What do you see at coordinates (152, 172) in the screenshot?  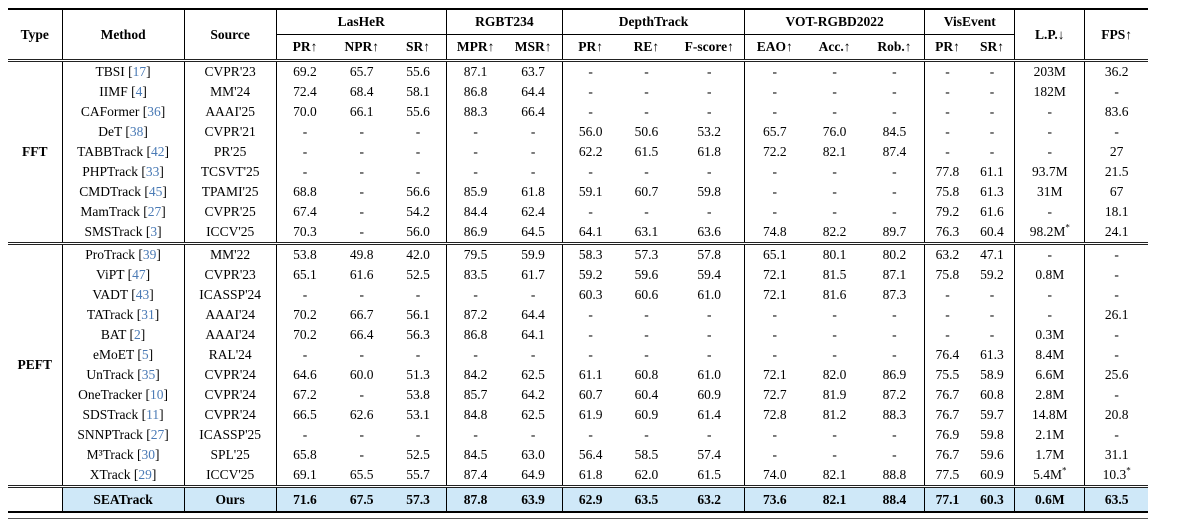 I see `citation-link: 33` at bounding box center [152, 172].